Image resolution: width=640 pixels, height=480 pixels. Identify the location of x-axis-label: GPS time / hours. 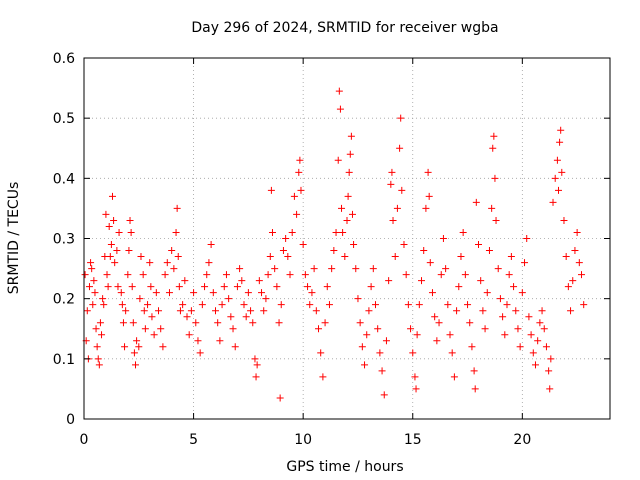
(344, 467).